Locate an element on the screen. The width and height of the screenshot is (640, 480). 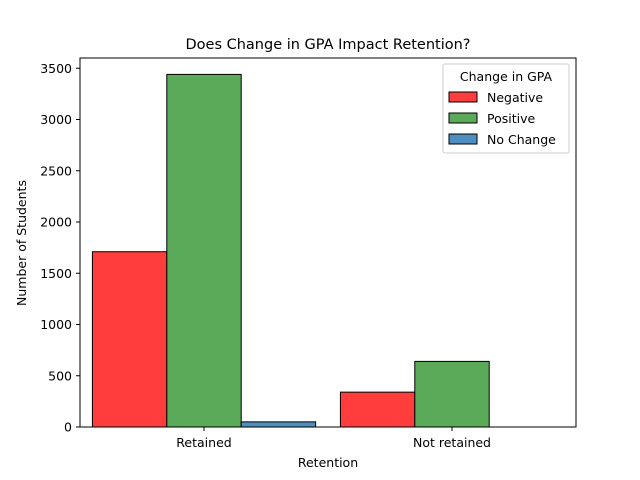
y-tick-label: 3000 is located at coordinates (56, 119).